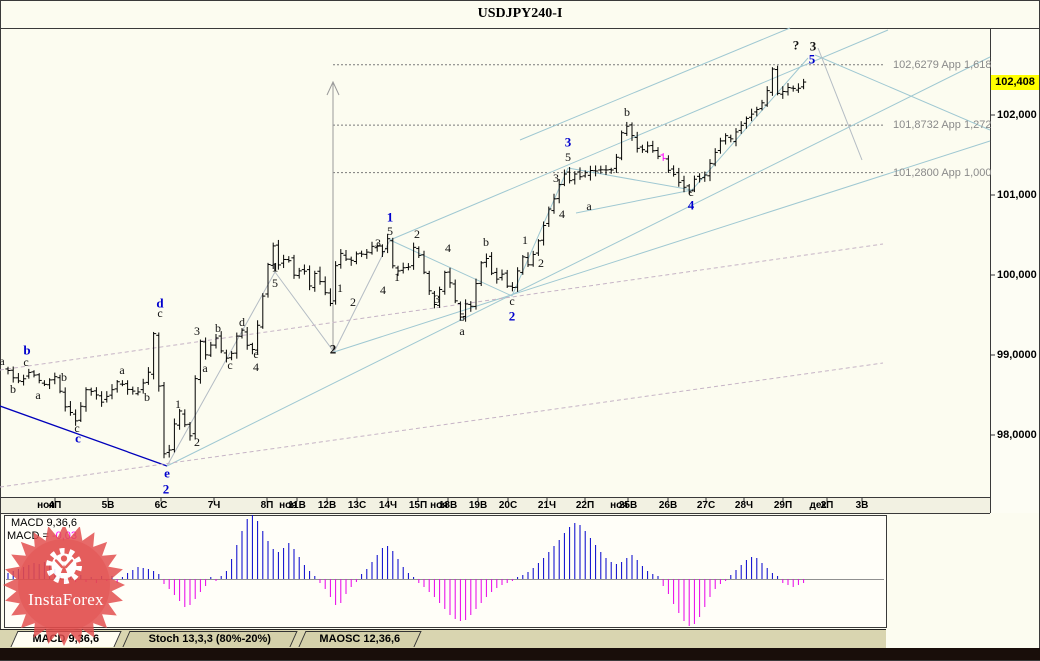 This screenshot has height=661, width=1040. What do you see at coordinates (66, 599) in the screenshot?
I see `logo-wordmark: InstaForex` at bounding box center [66, 599].